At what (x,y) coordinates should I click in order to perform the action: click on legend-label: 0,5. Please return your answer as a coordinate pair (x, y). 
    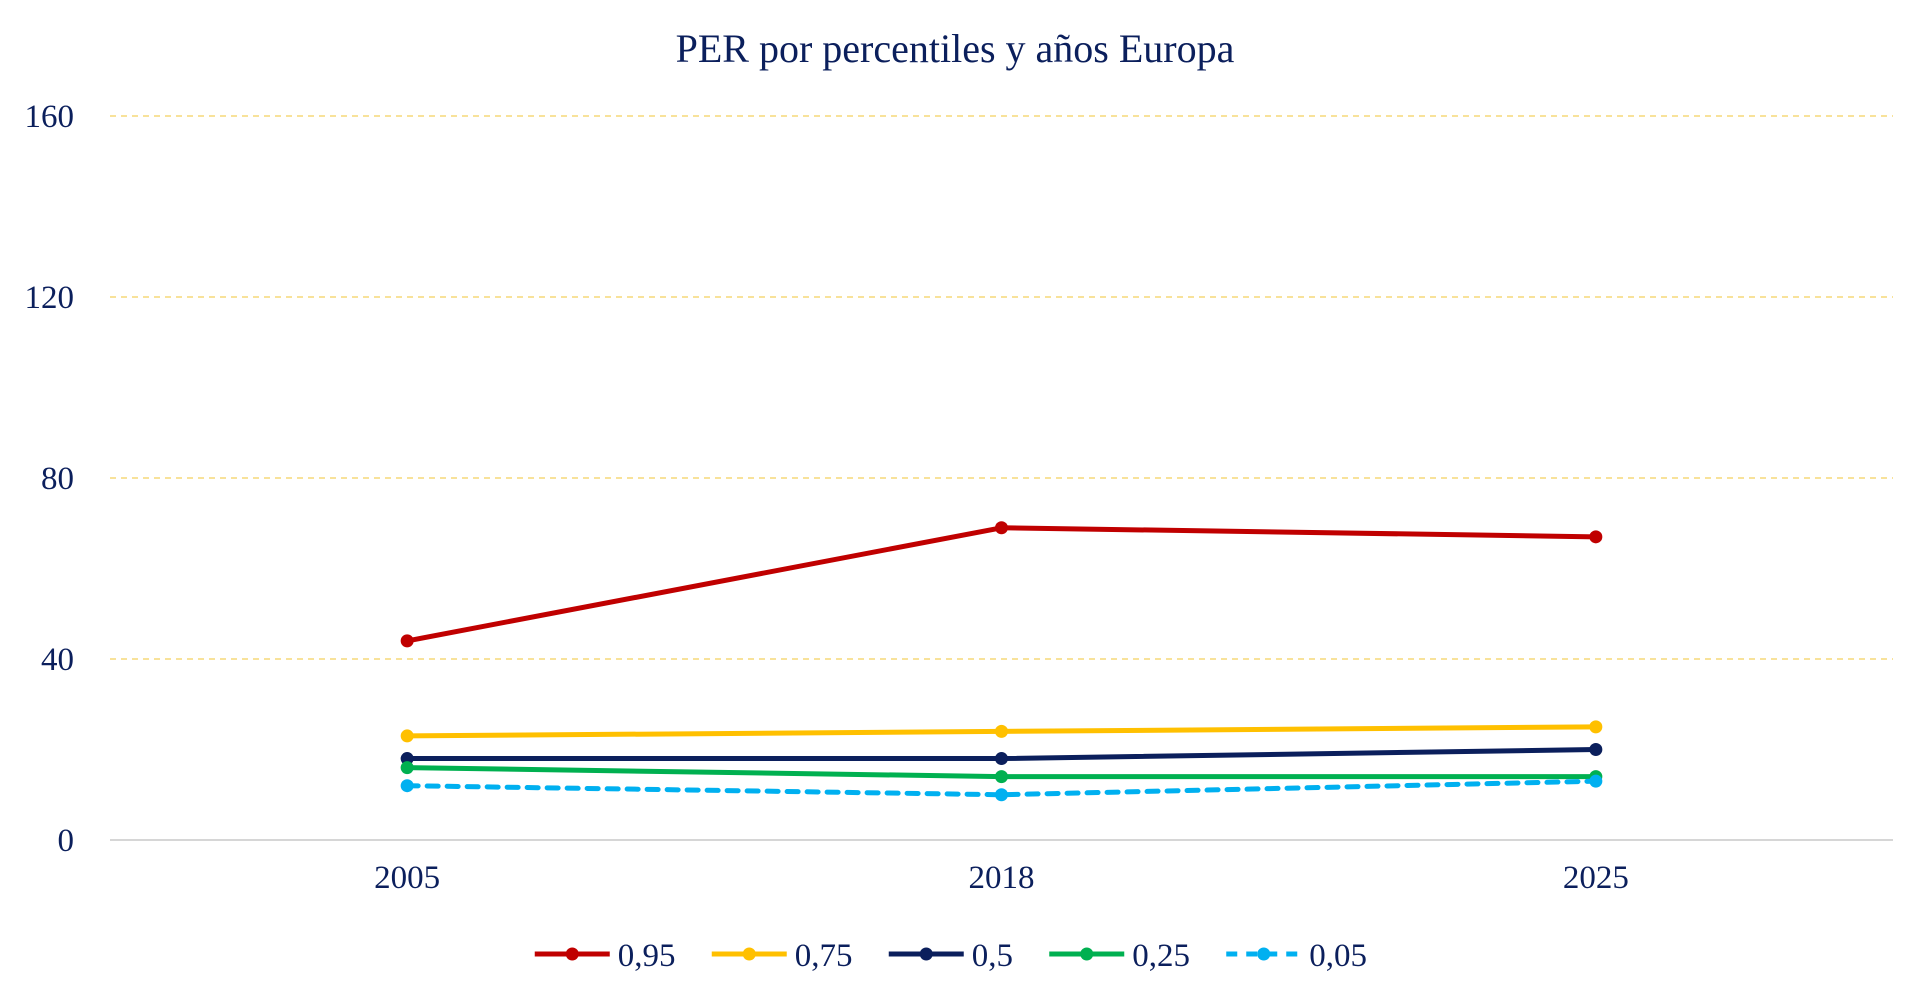
    Looking at the image, I should click on (992, 956).